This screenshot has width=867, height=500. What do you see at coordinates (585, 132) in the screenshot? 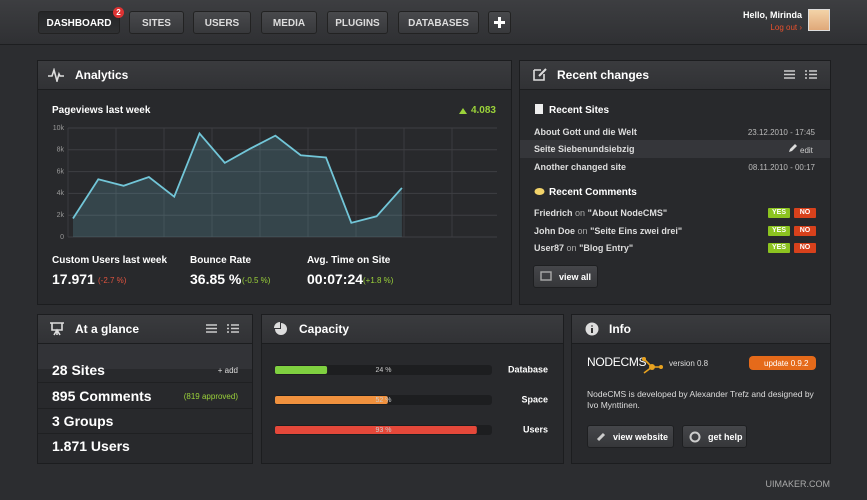
I see `site-name: About Gott und die Welt` at bounding box center [585, 132].